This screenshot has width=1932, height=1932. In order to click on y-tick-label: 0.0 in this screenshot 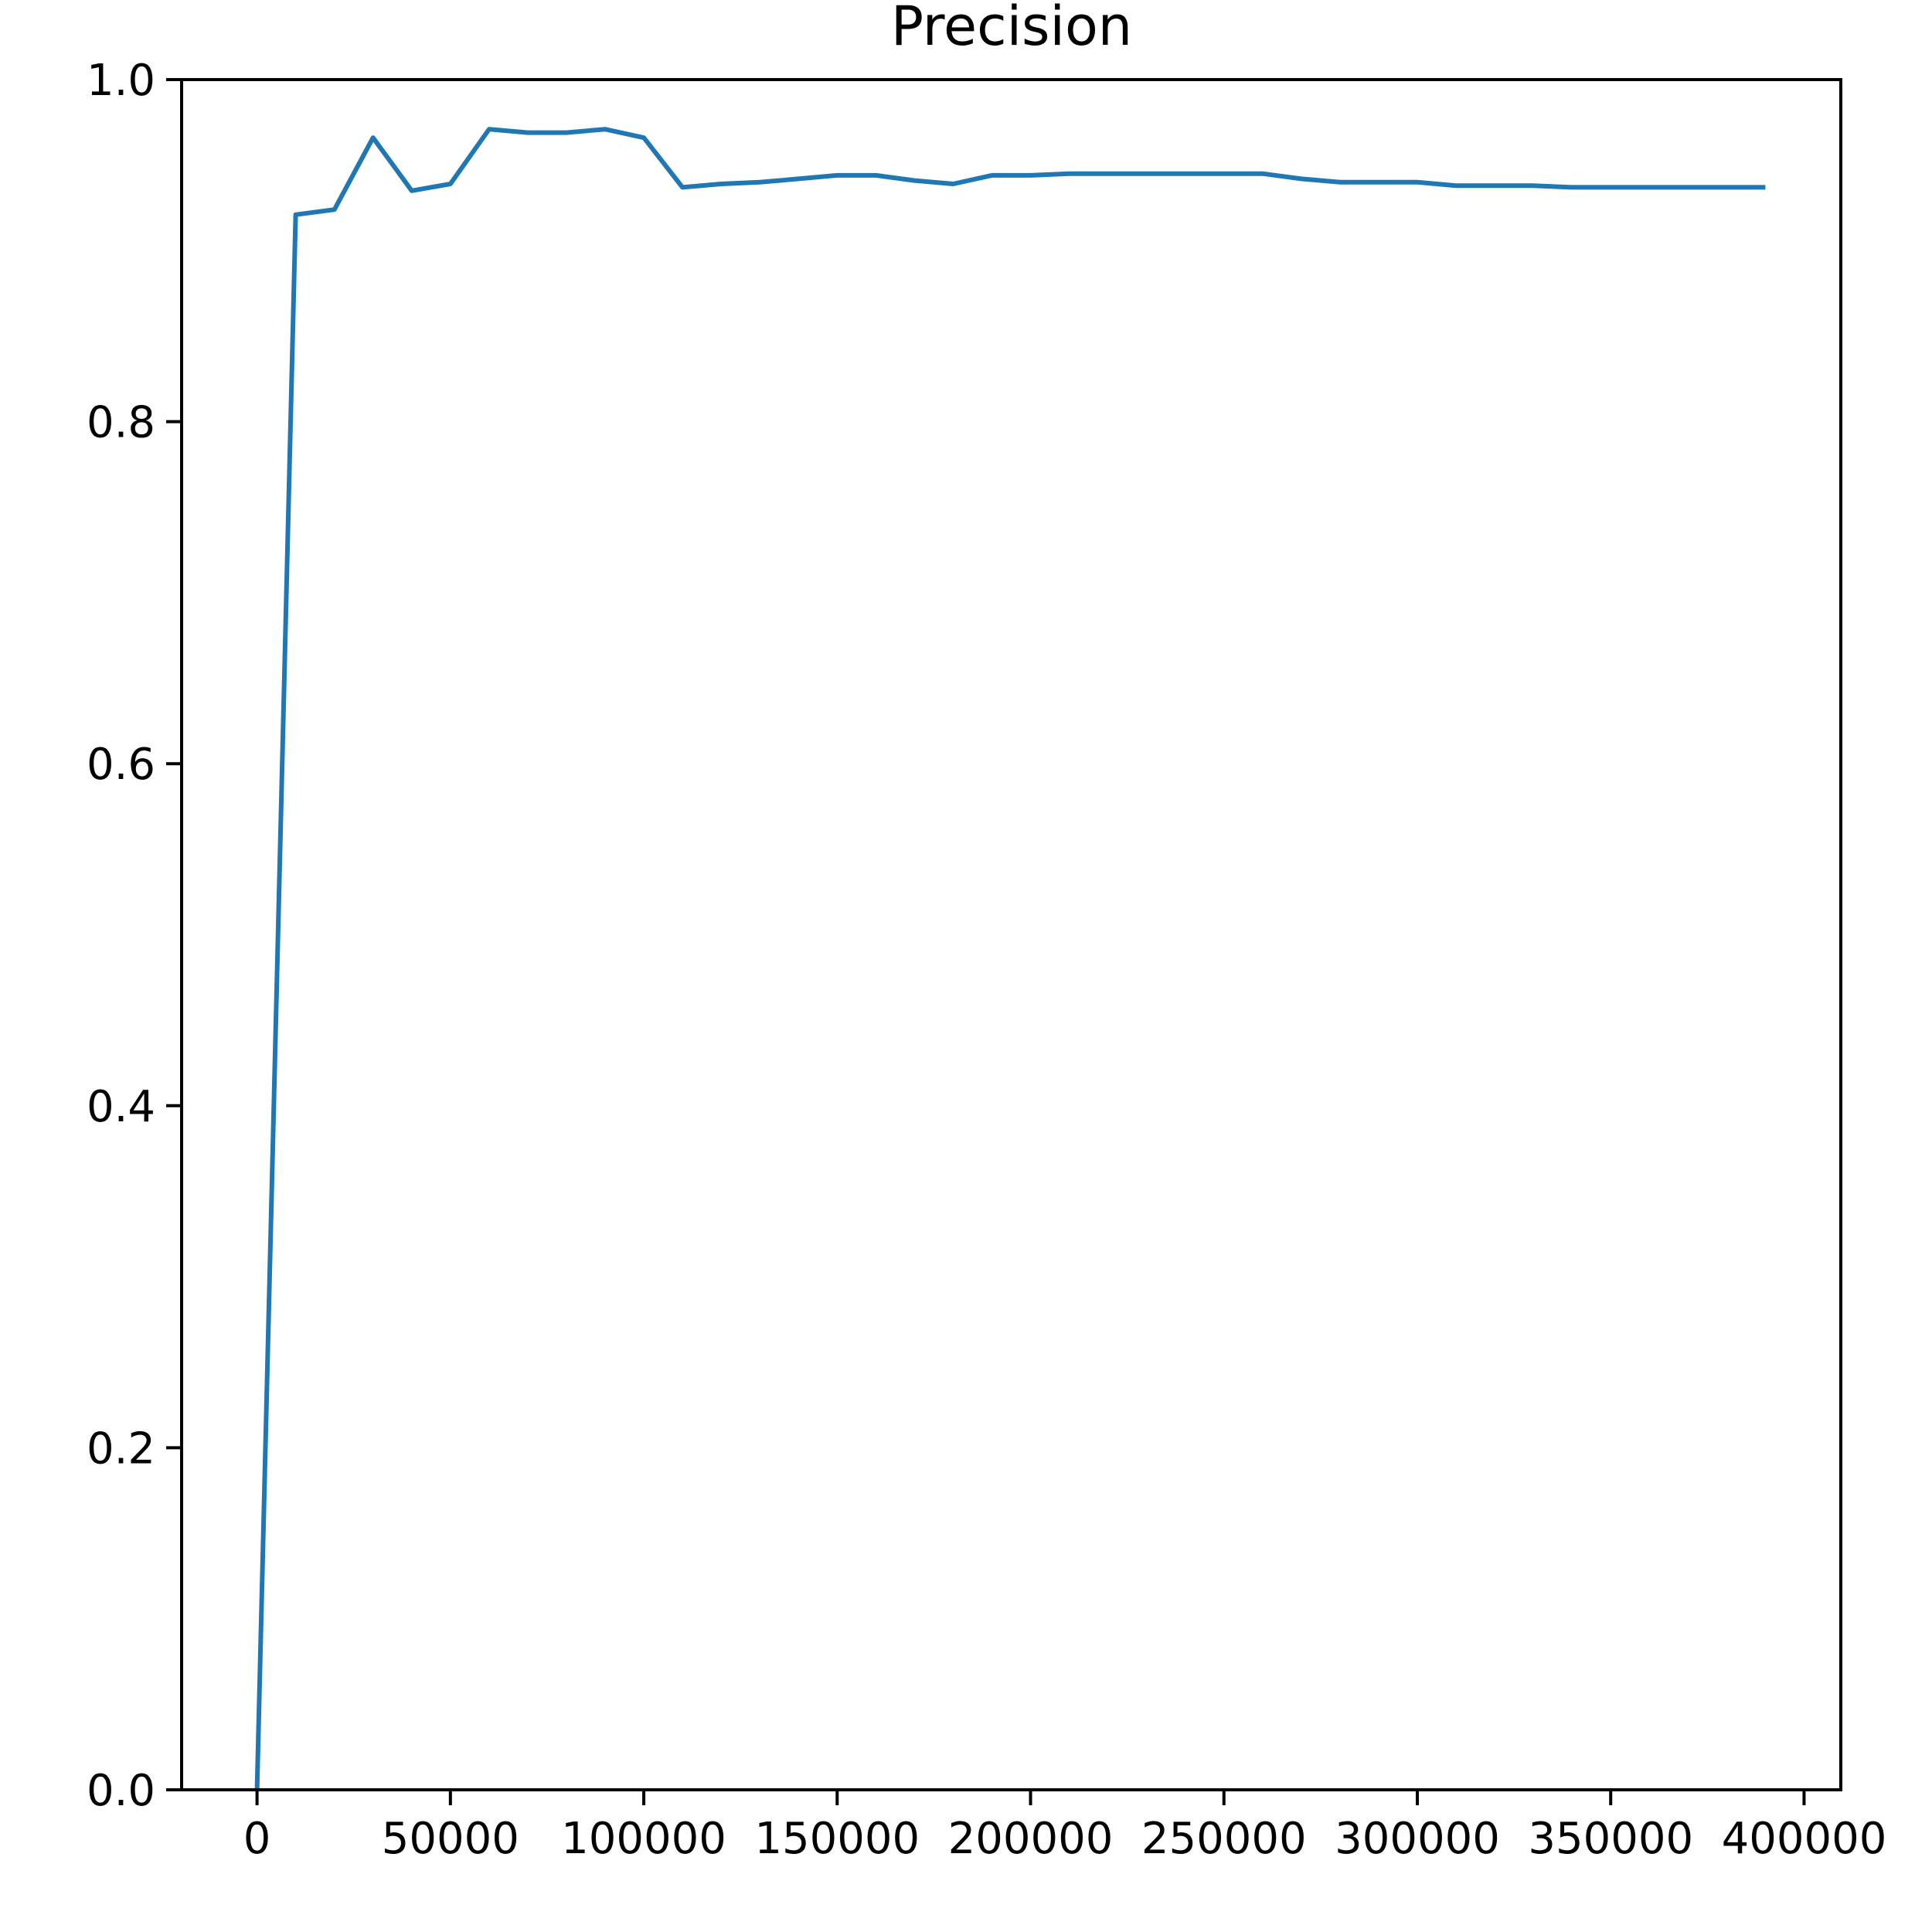, I will do `click(121, 1791)`.